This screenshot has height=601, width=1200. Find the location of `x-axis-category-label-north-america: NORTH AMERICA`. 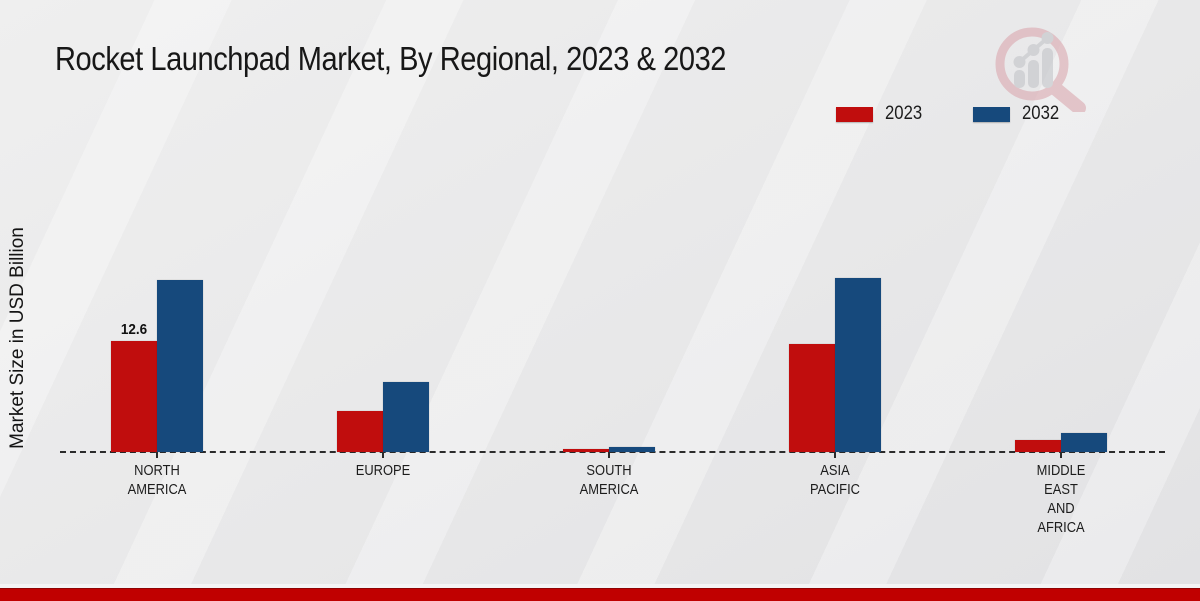

x-axis-category-label-north-america: NORTH AMERICA is located at coordinates (157, 480).